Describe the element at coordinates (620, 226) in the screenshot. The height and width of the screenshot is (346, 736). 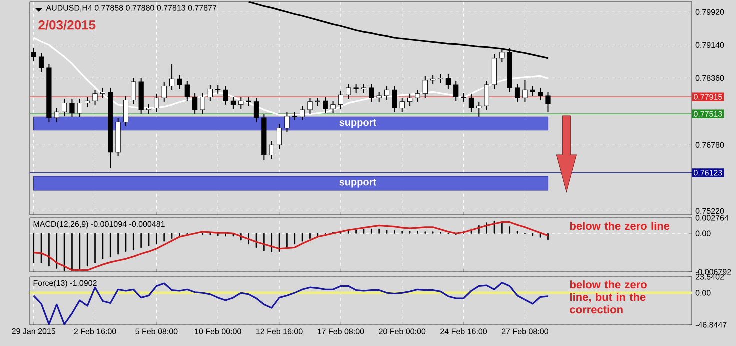
I see `text: below the zero line` at that location.